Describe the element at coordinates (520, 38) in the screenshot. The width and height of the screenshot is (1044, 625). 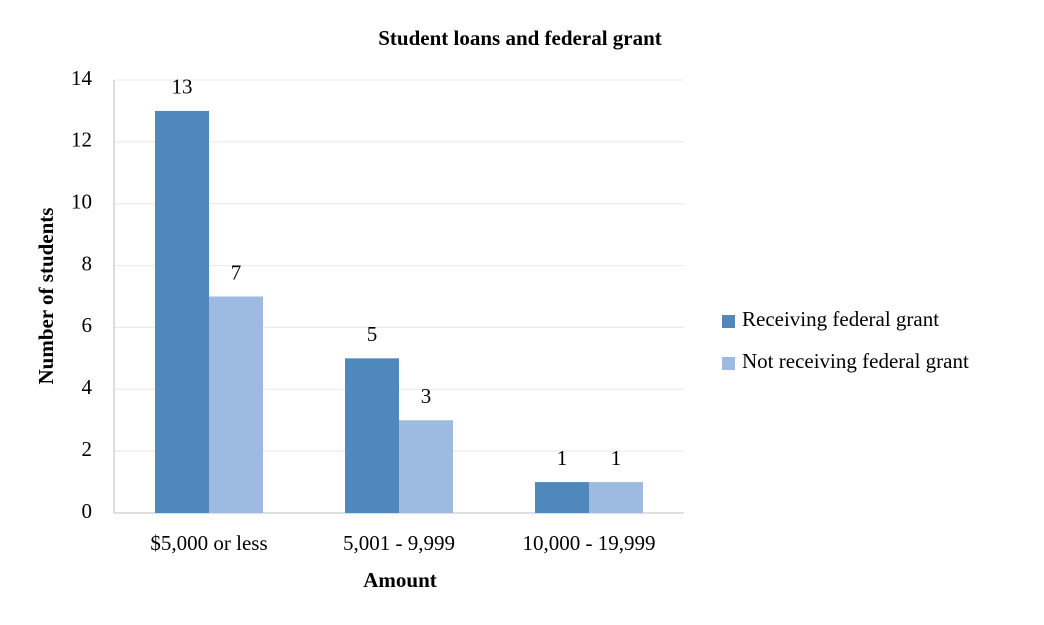
I see `chart-title: Student loans and federal grant` at that location.